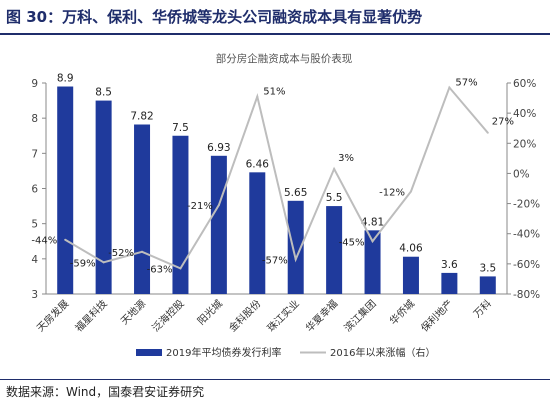  What do you see at coordinates (392, 193) in the screenshot?
I see `line-value-label: -12%` at bounding box center [392, 193].